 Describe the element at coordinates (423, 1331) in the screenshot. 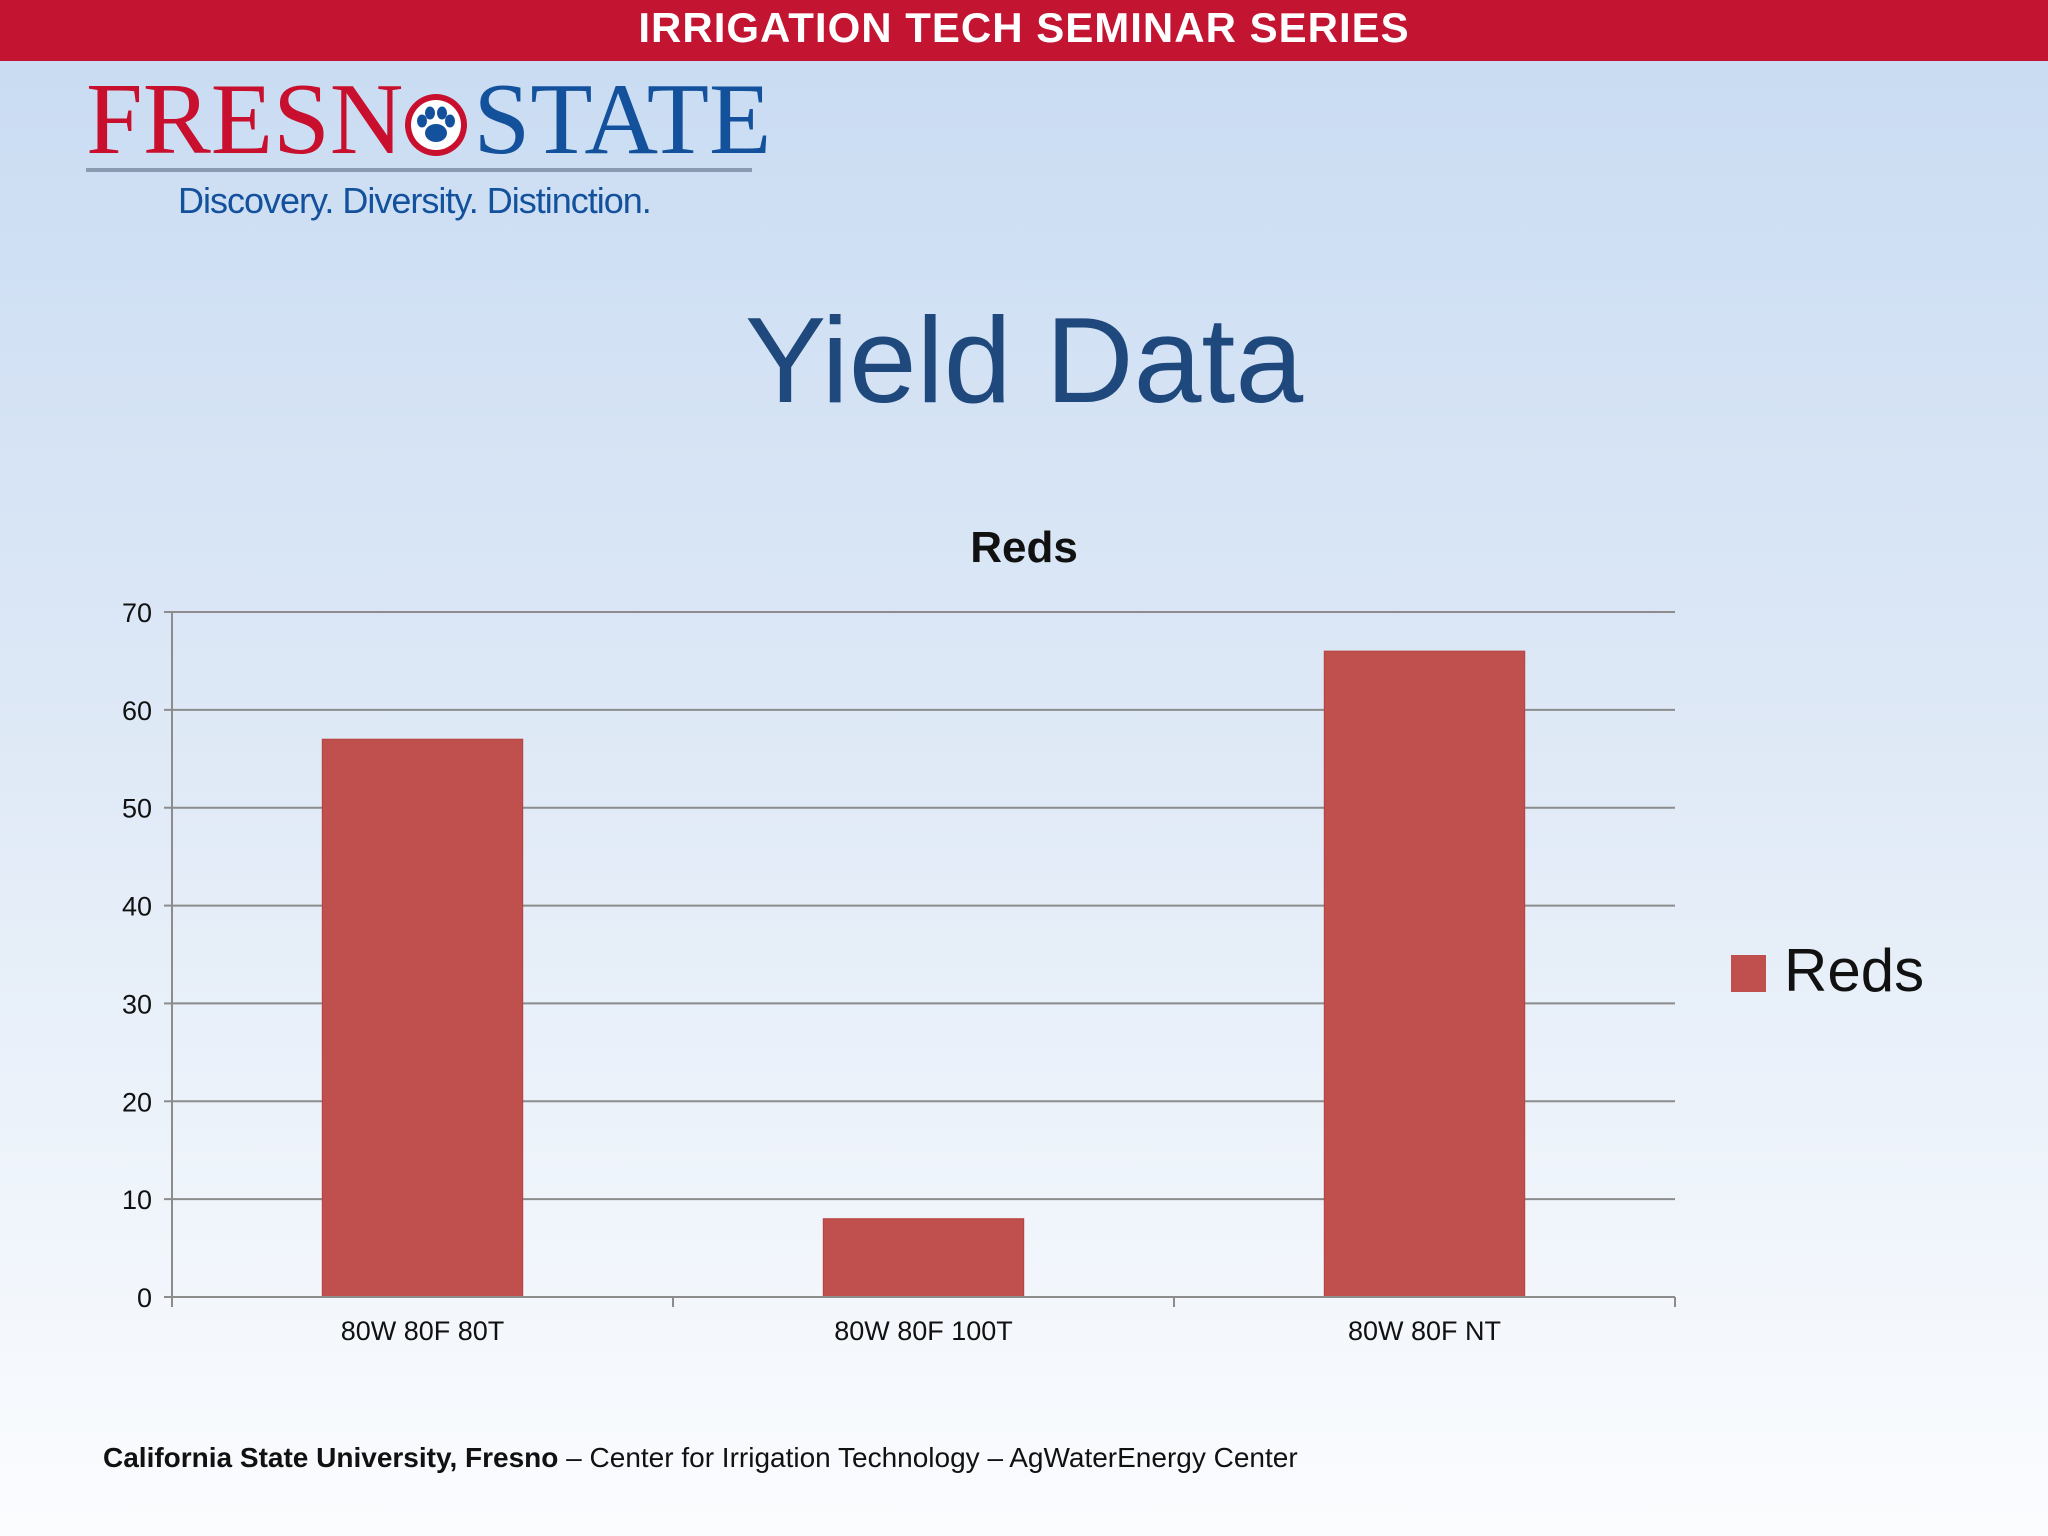

I see `x-category-label: 80W 80F 80T` at that location.